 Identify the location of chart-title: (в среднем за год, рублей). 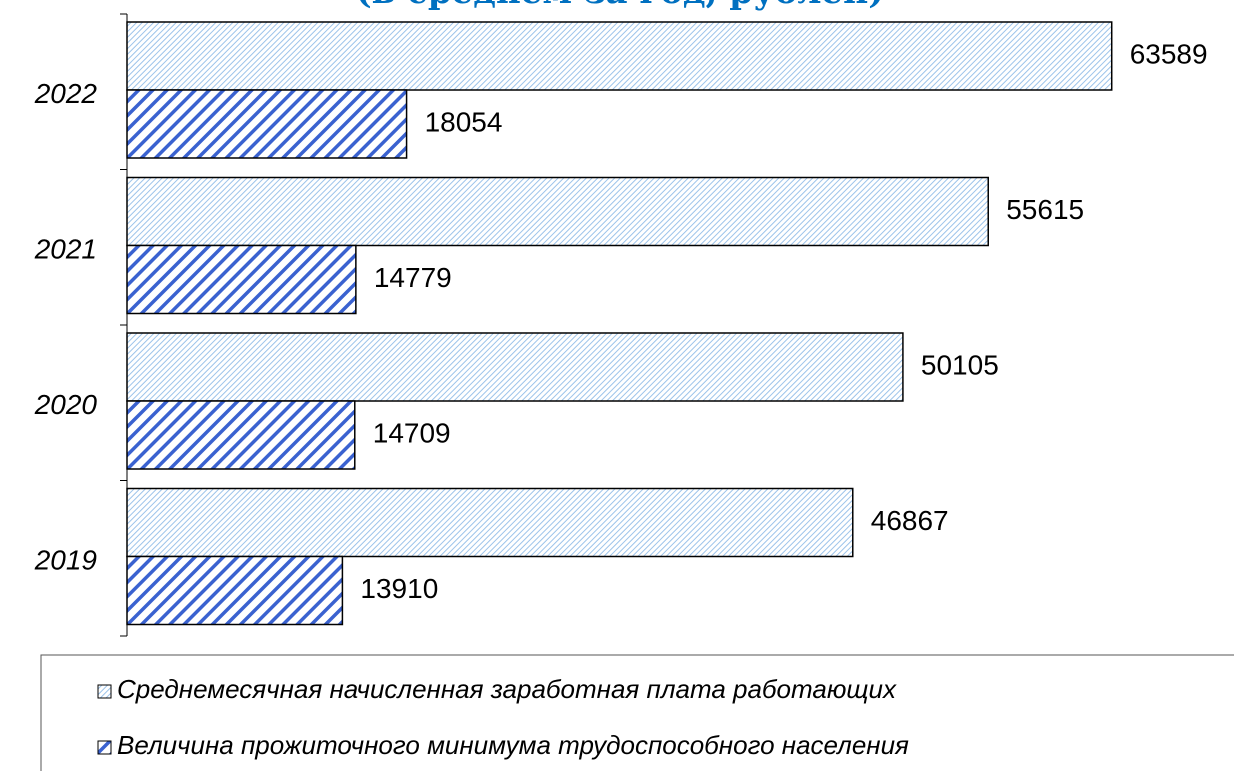
(620, 6).